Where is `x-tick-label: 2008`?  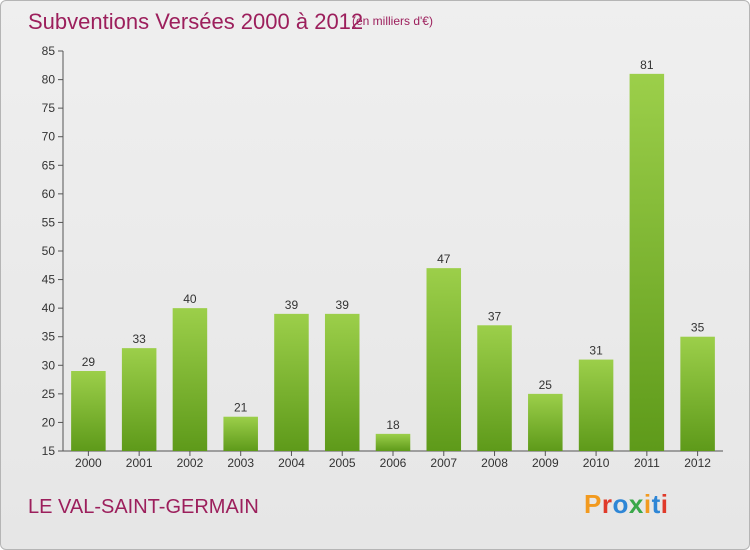 x-tick-label: 2008 is located at coordinates (494, 463).